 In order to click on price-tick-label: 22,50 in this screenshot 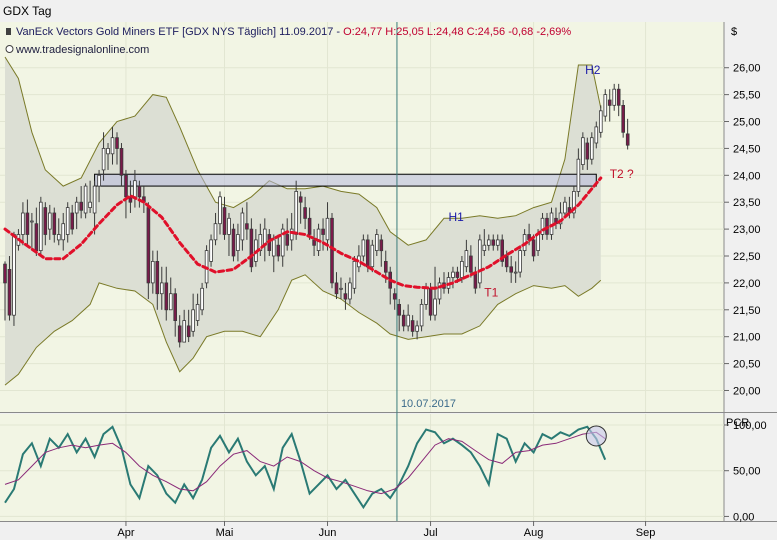, I will do `click(747, 257)`.